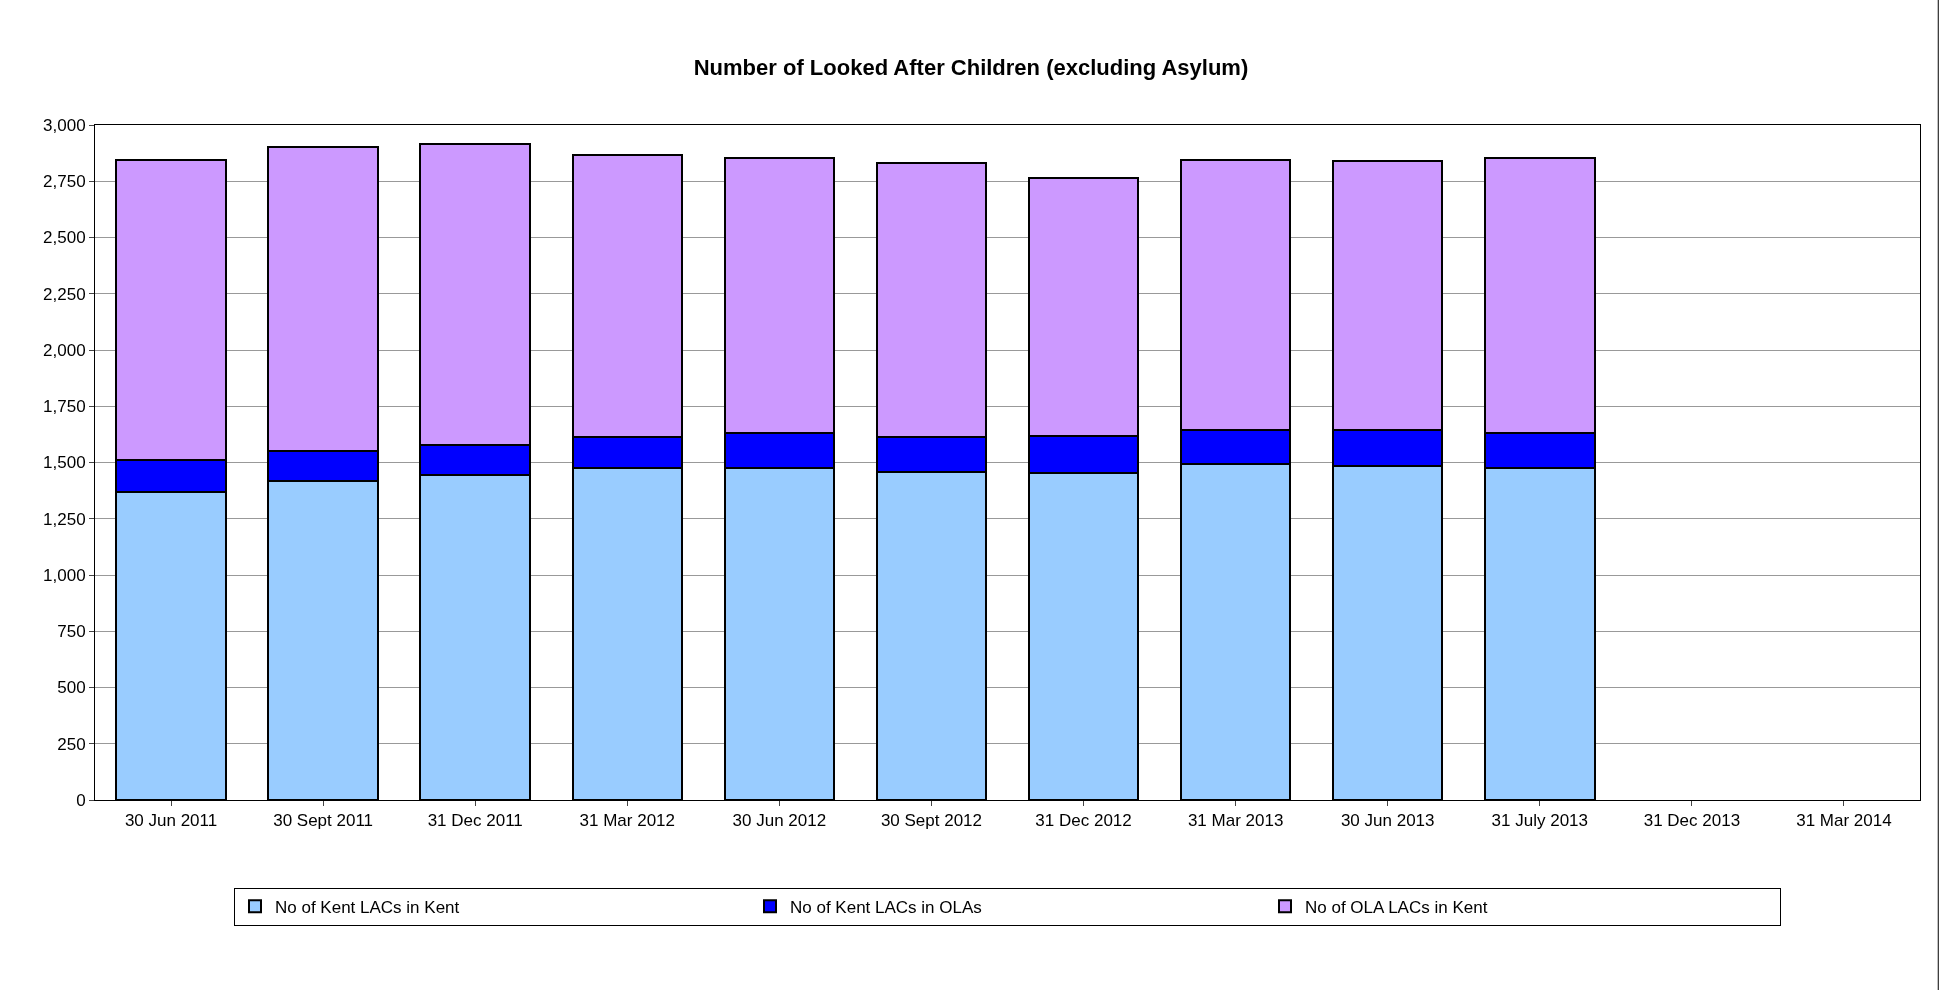  What do you see at coordinates (64, 238) in the screenshot?
I see `y-tick-label: 2,500` at bounding box center [64, 238].